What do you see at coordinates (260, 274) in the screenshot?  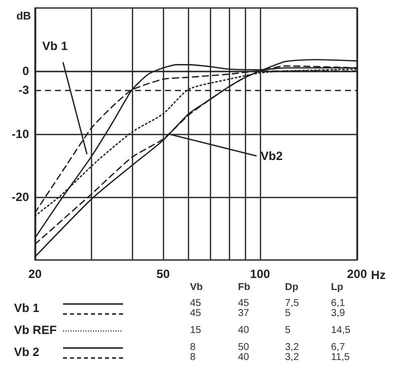 I see `x-tick-label: 100` at bounding box center [260, 274].